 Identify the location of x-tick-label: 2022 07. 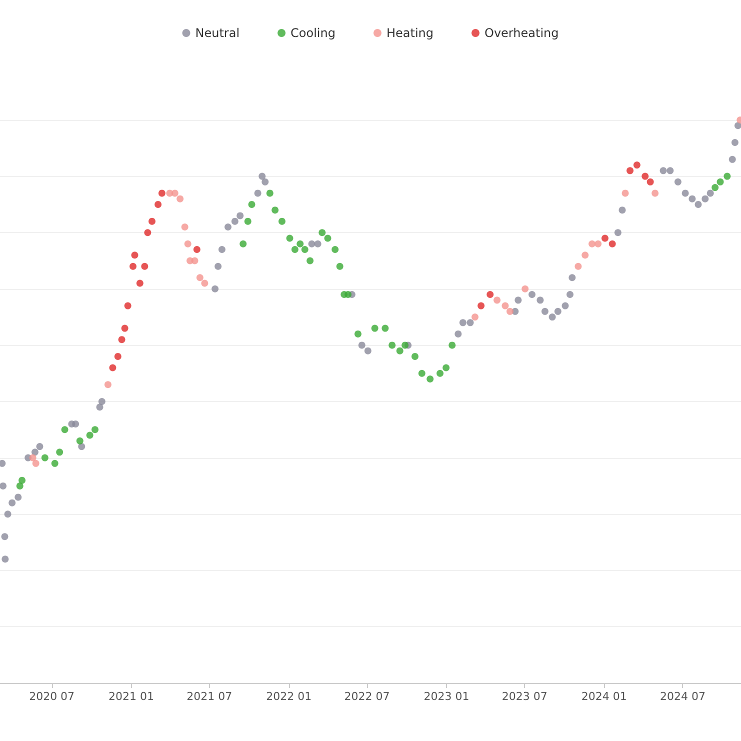
(367, 696).